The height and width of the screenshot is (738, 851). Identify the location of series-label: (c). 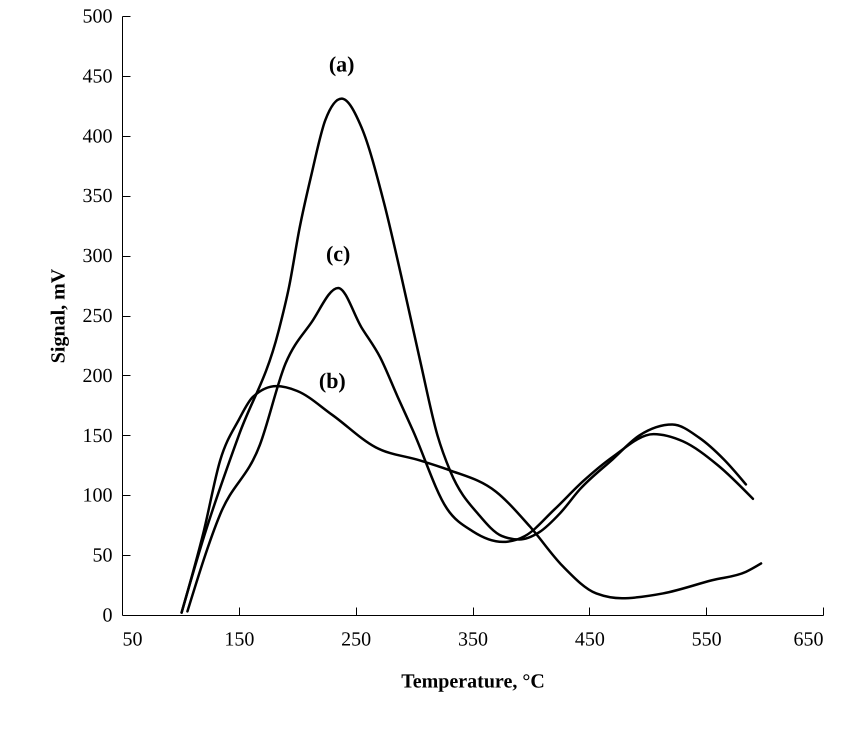
(338, 253).